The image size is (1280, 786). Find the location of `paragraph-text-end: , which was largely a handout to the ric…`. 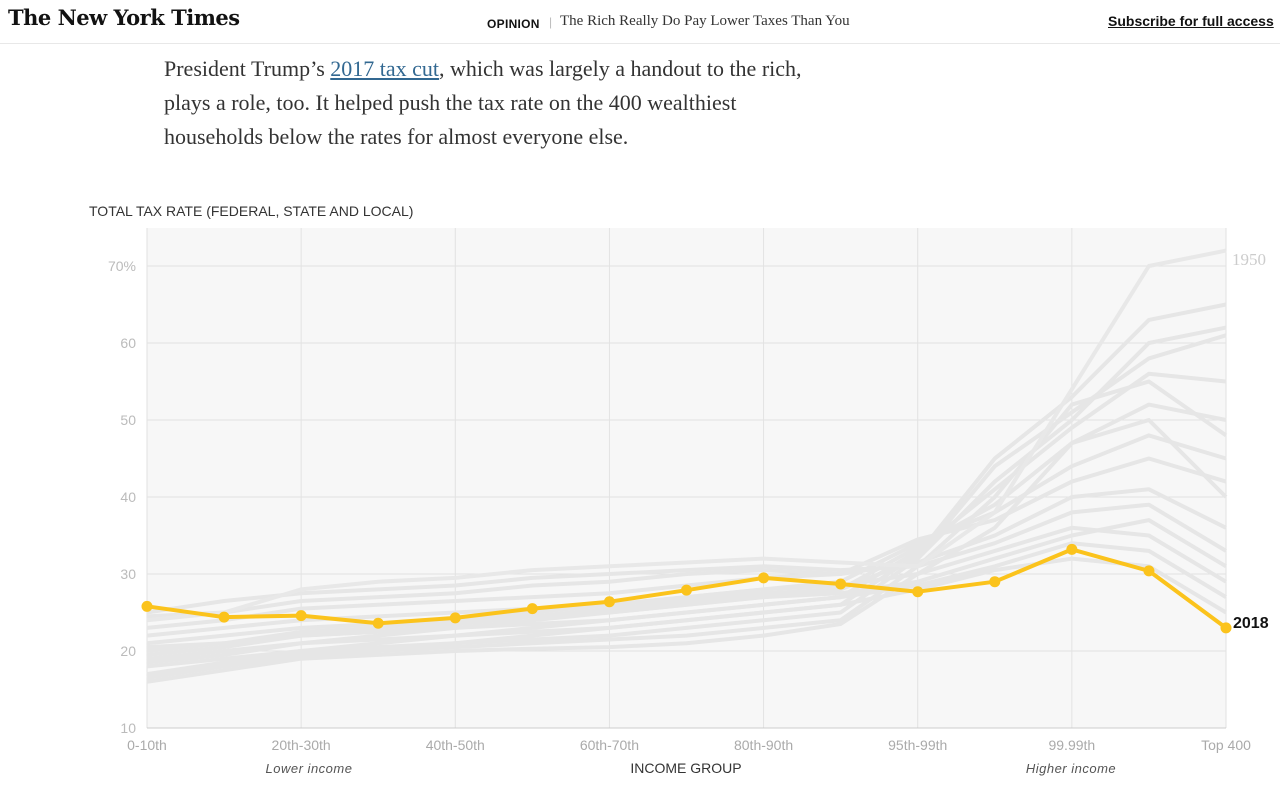

paragraph-text-end: , which was largely a handout to the ric… is located at coordinates (483, 102).